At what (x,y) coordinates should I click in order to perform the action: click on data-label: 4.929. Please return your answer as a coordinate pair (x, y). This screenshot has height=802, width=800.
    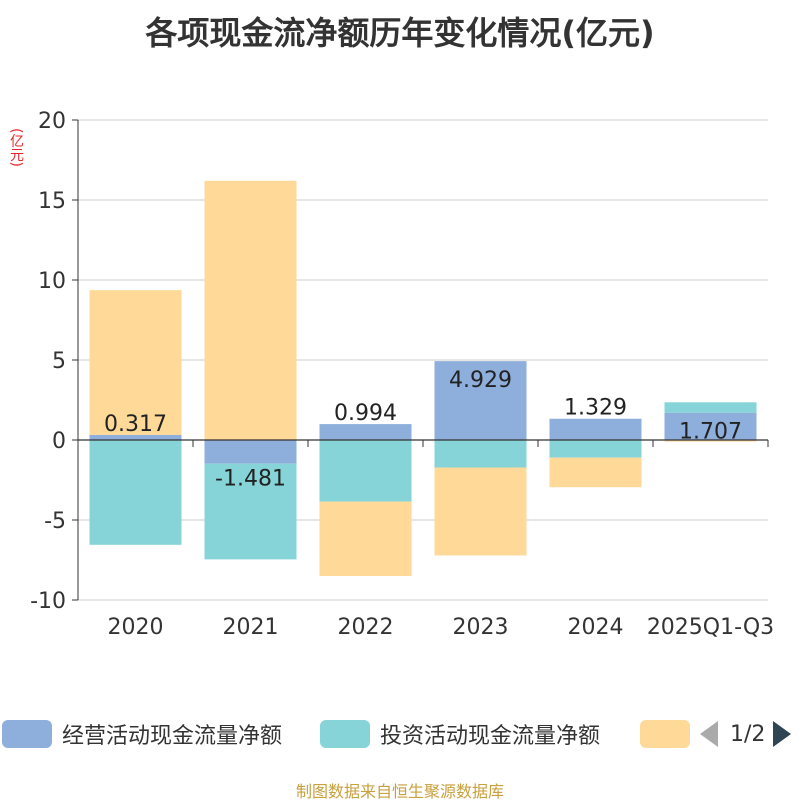
    Looking at the image, I should click on (480, 380).